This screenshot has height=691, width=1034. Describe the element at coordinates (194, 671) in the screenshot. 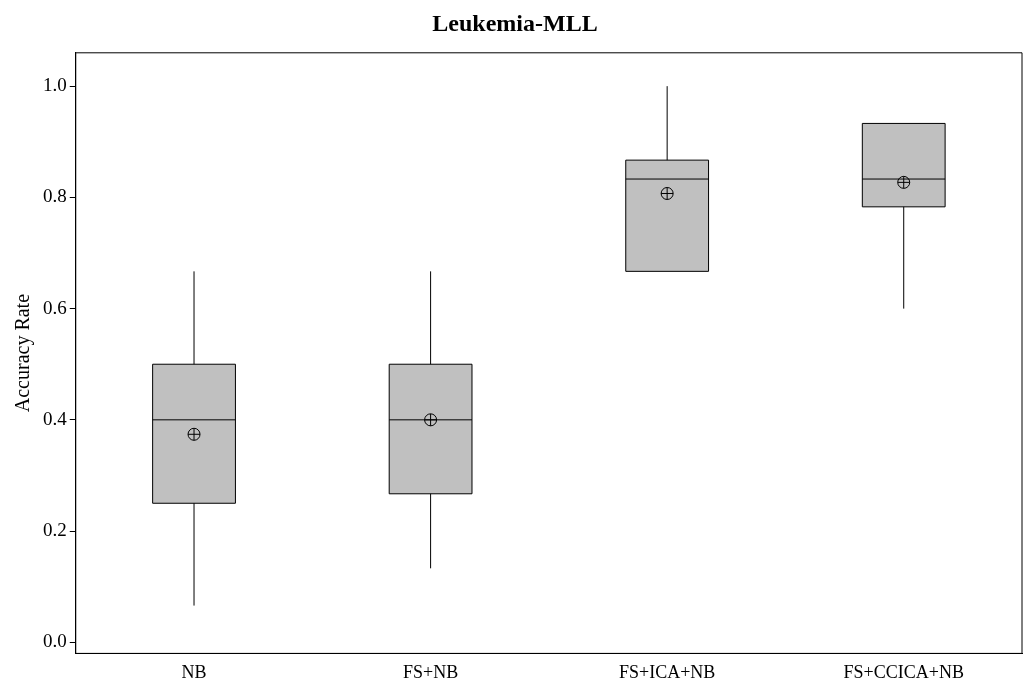

I see `x-tick-label: NB` at that location.